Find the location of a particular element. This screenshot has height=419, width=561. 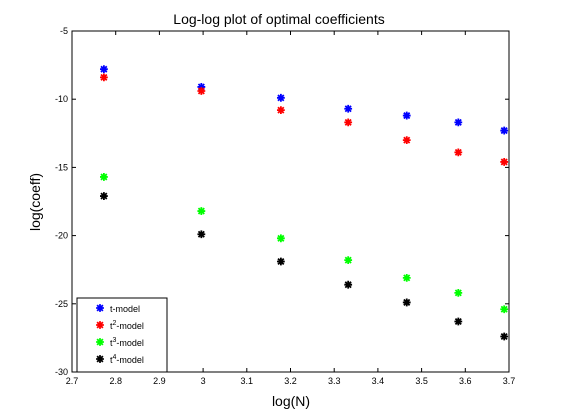

y-tick-label: -15 is located at coordinates (61, 167).